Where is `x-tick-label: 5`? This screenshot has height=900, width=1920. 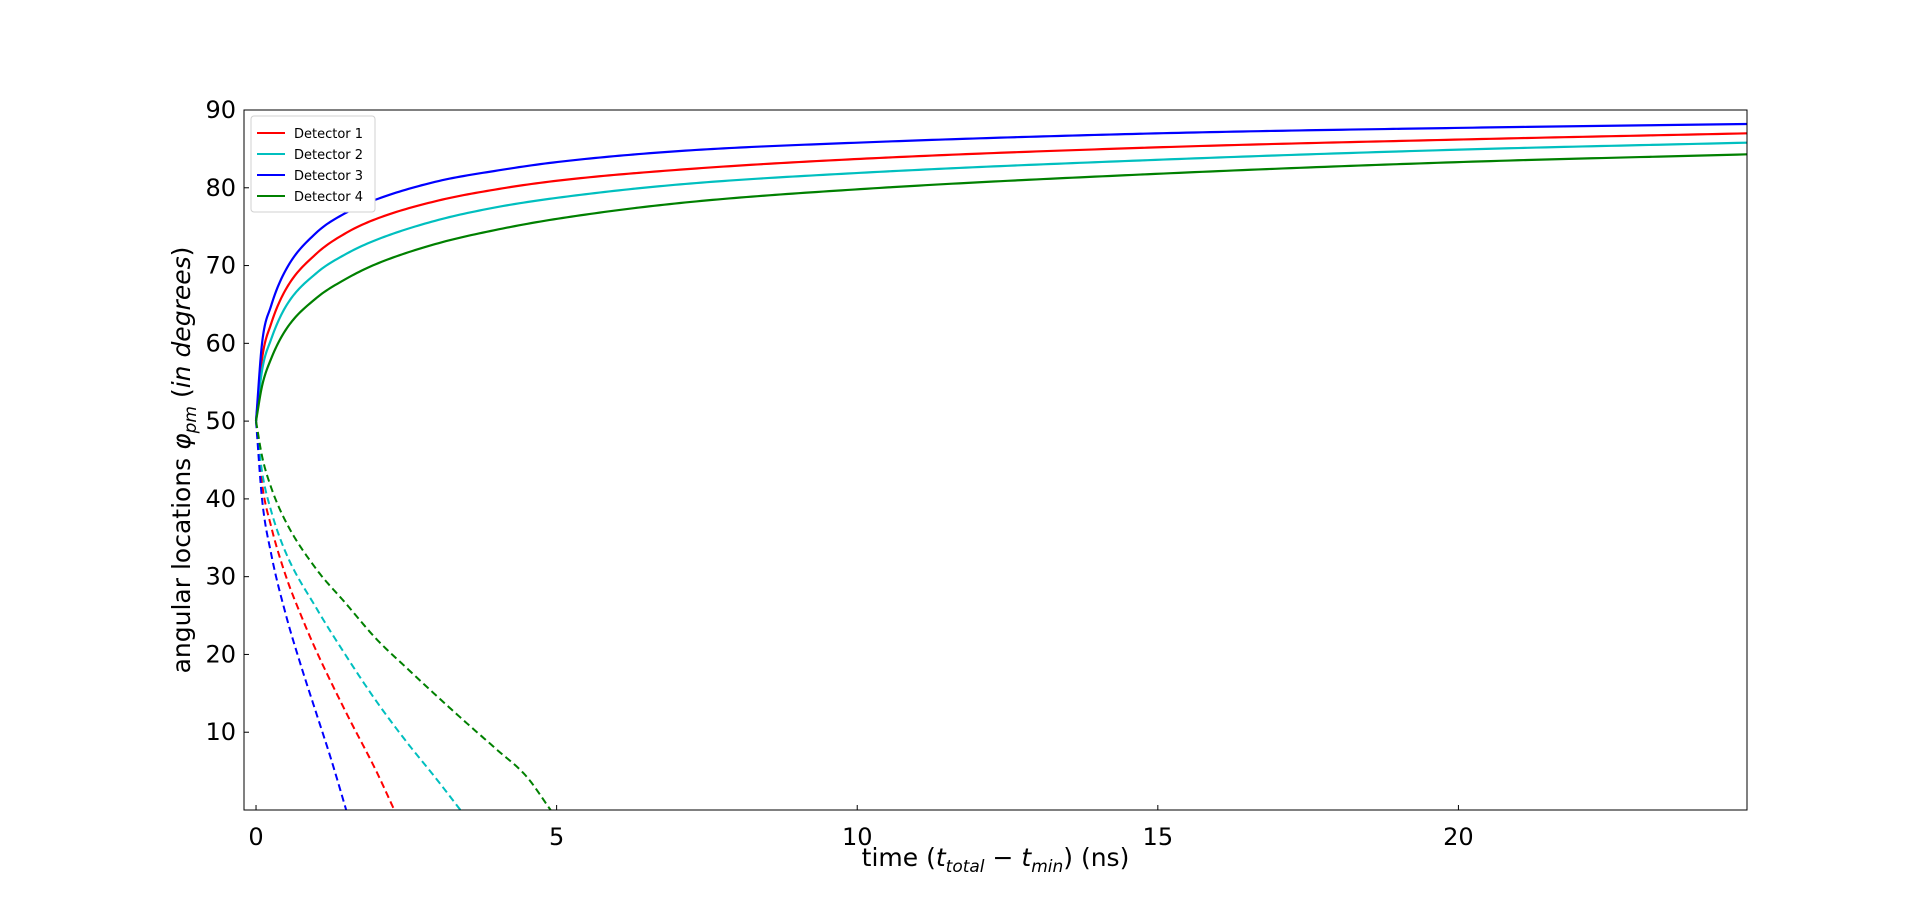 x-tick-label: 5 is located at coordinates (556, 837).